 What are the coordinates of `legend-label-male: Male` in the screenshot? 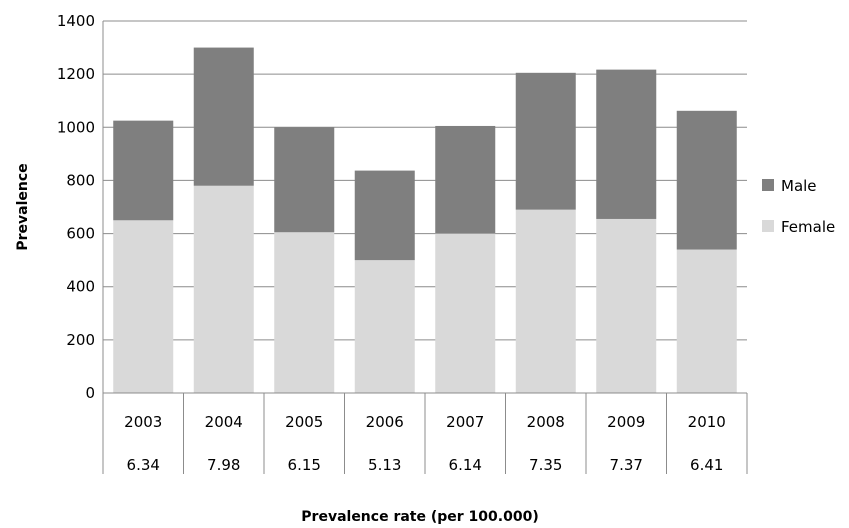 It's located at (799, 186).